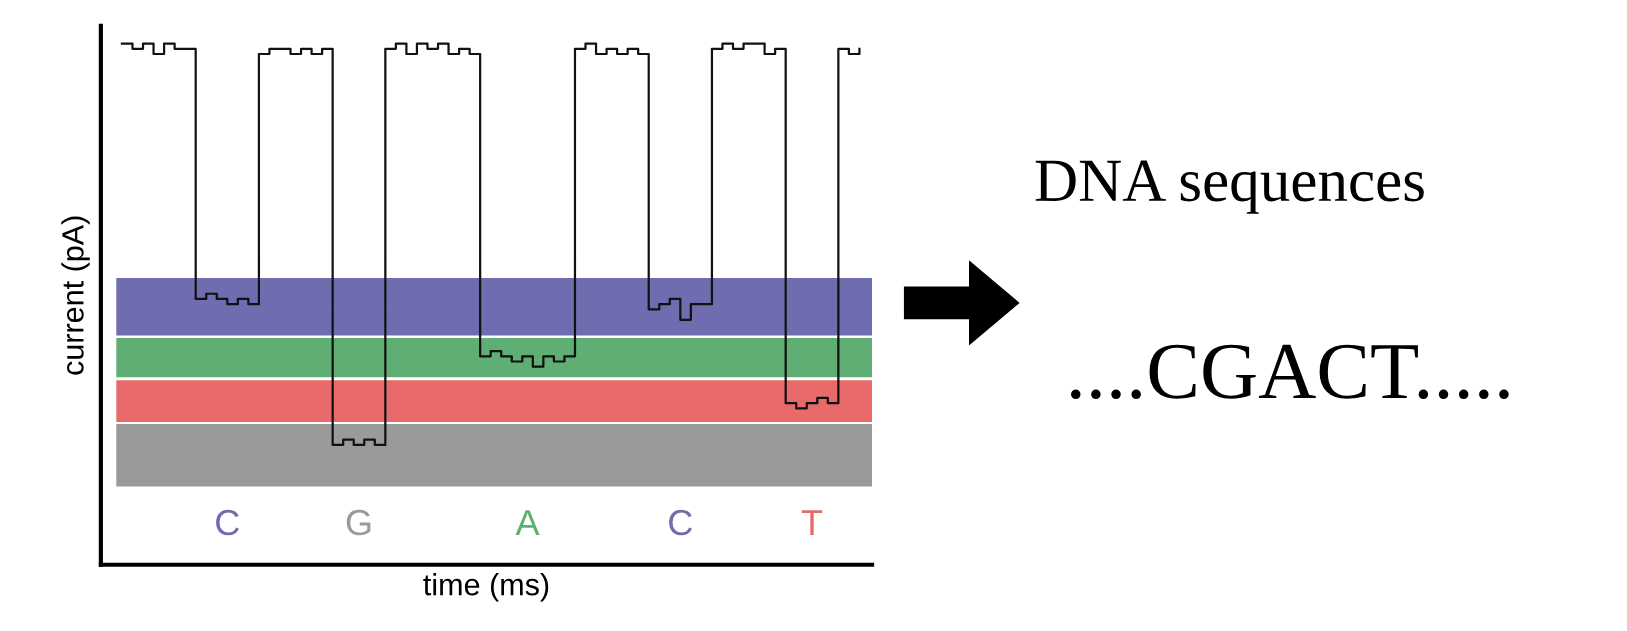 This screenshot has height=631, width=1627. I want to click on text: C, so click(680, 522).